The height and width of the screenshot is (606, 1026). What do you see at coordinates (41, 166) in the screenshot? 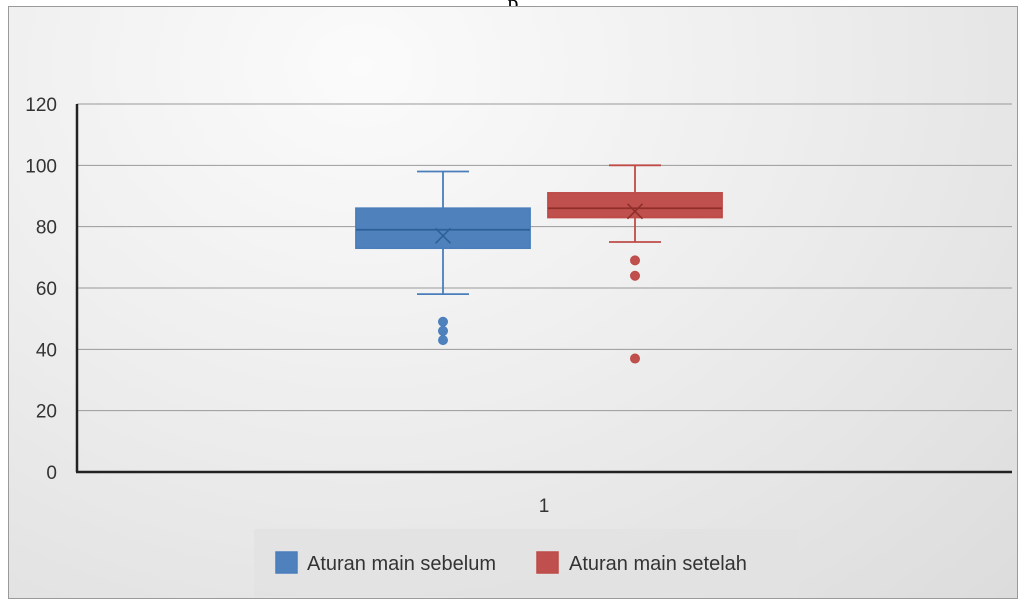
I see `y-tick-label: 100` at bounding box center [41, 166].